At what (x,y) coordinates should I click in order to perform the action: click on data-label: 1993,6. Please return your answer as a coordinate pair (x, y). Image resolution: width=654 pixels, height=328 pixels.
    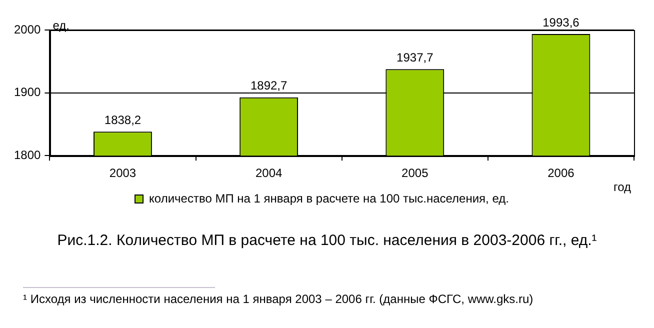
    Looking at the image, I should click on (561, 22).